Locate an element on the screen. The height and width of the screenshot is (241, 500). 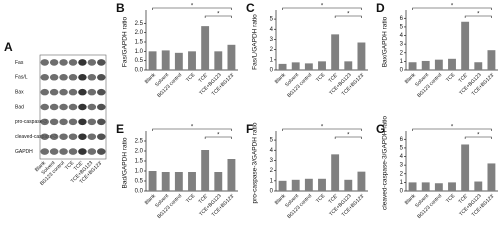
y-tick-label: 2.0 is located at coordinates (139, 33).